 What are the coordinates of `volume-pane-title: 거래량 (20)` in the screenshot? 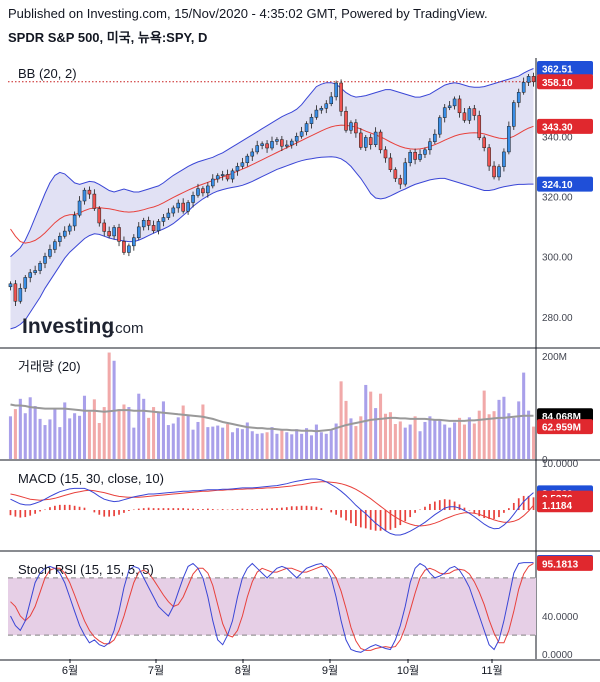 It's located at (49, 366).